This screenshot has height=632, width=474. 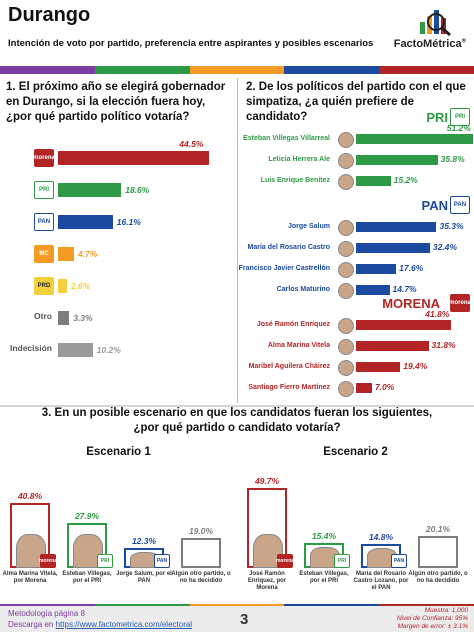 What do you see at coordinates (237, 70) in the screenshot?
I see `color-band` at bounding box center [237, 70].